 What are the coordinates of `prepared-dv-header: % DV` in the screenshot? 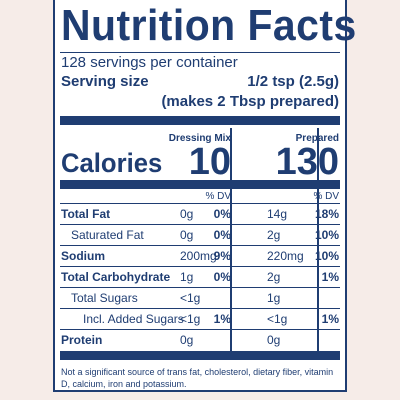 It's located at (326, 196).